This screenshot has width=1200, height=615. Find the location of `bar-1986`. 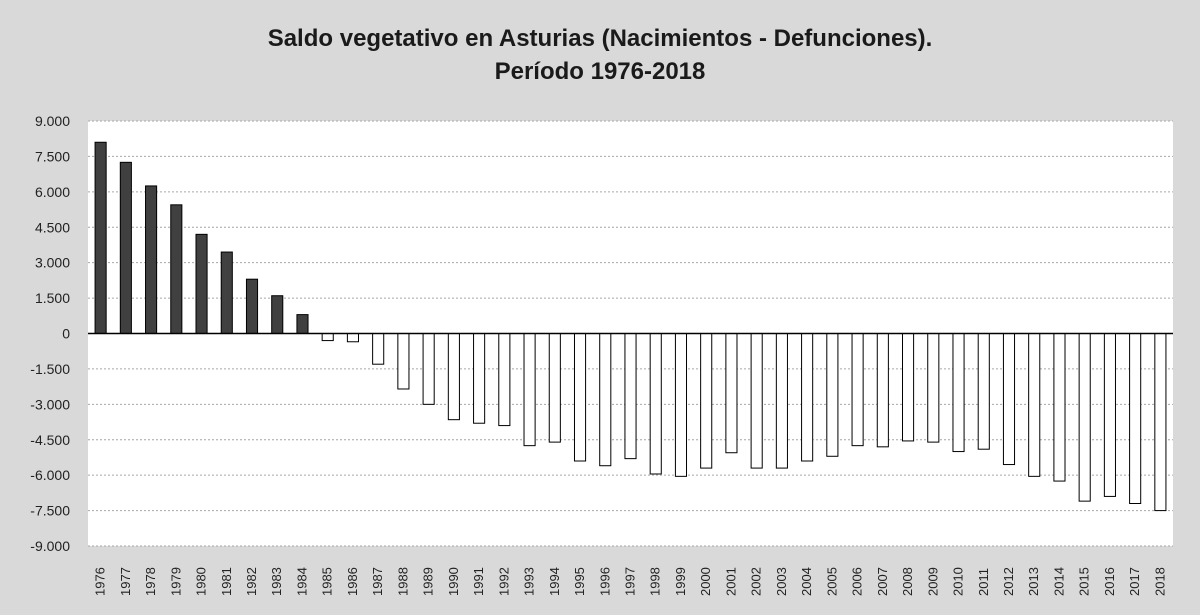

bar-1986 is located at coordinates (352, 338).